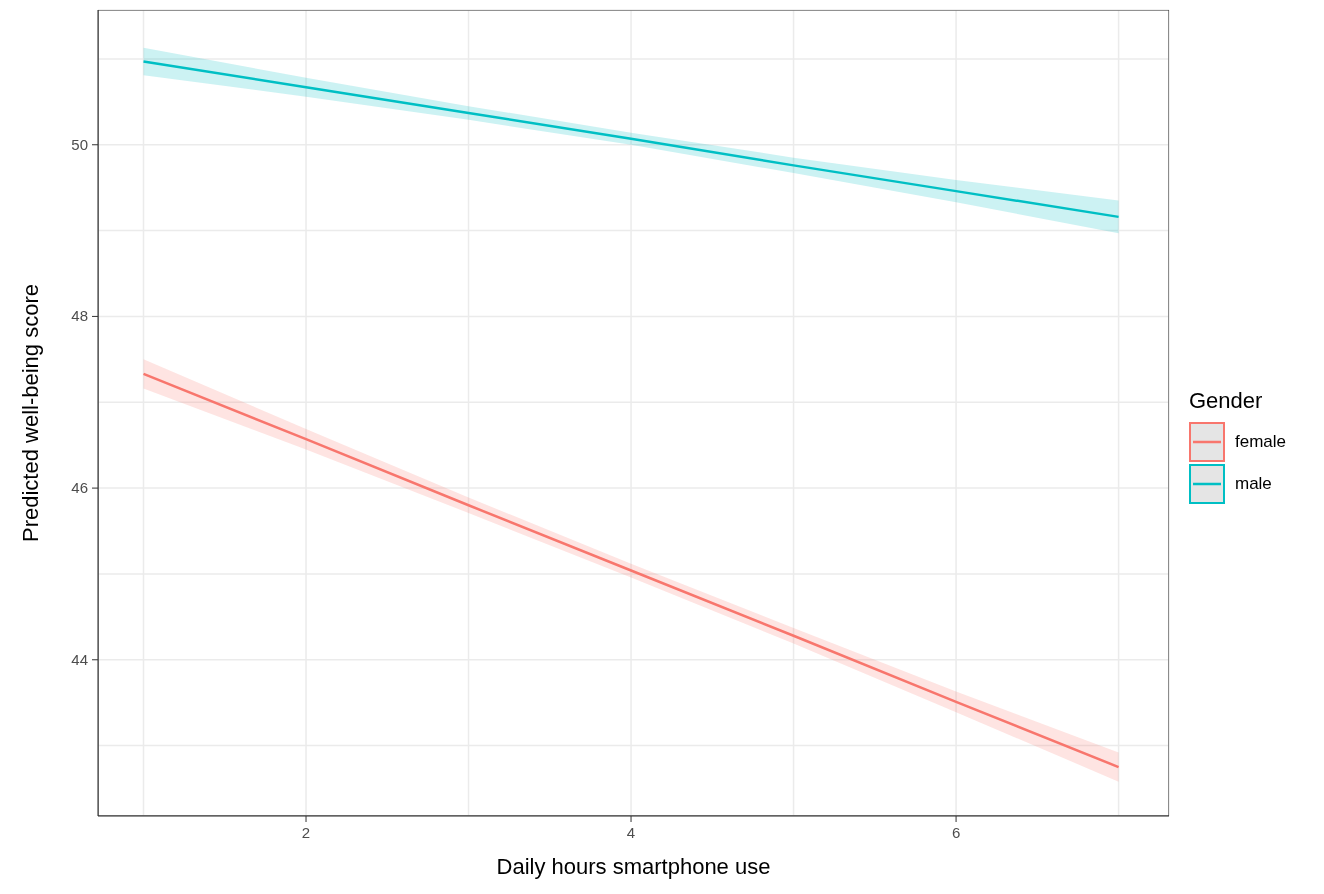 The width and height of the screenshot is (1324, 894). What do you see at coordinates (631, 832) in the screenshot?
I see `x-tick-label: 4` at bounding box center [631, 832].